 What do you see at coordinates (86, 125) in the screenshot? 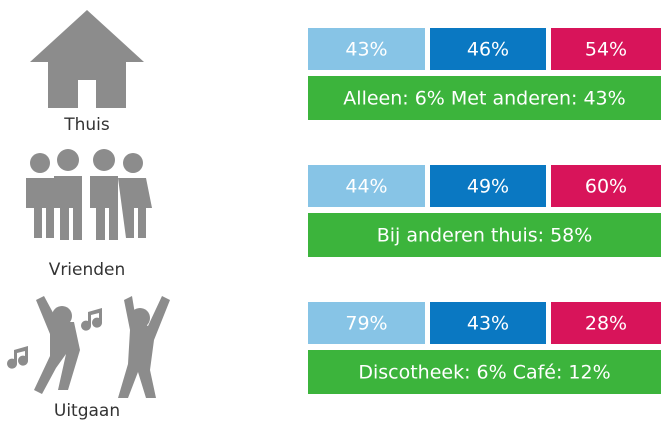
I see `row-label: Thuis` at bounding box center [86, 125].